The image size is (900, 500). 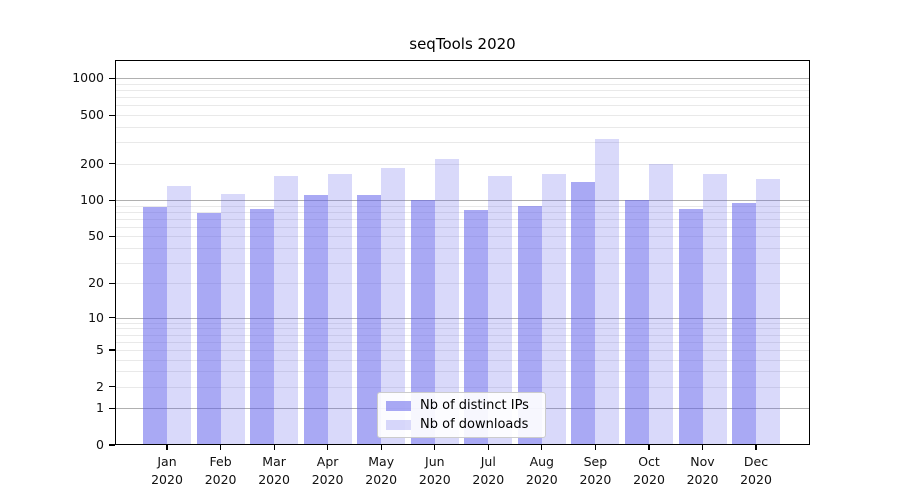 I want to click on bar-distinct-ips-oct, so click(x=637, y=322).